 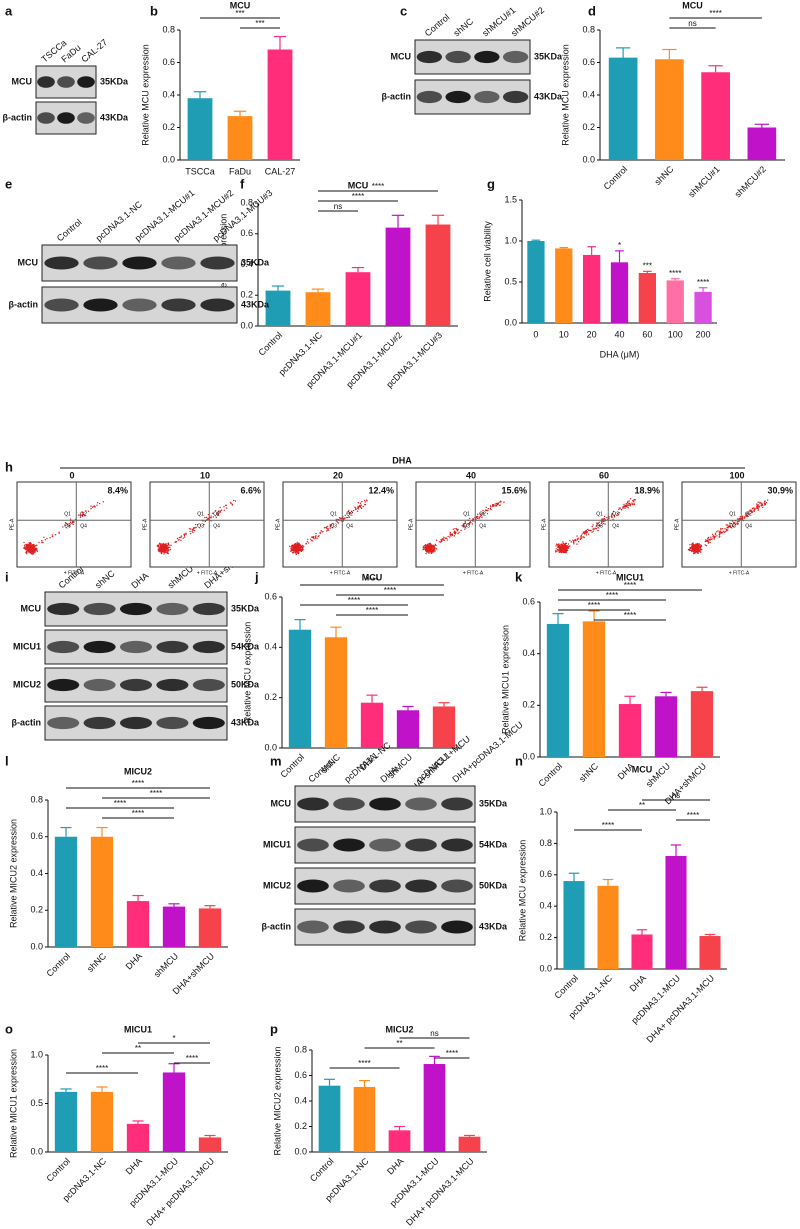 What do you see at coordinates (748, 527) in the screenshot?
I see `quadrant-label: Q4` at bounding box center [748, 527].